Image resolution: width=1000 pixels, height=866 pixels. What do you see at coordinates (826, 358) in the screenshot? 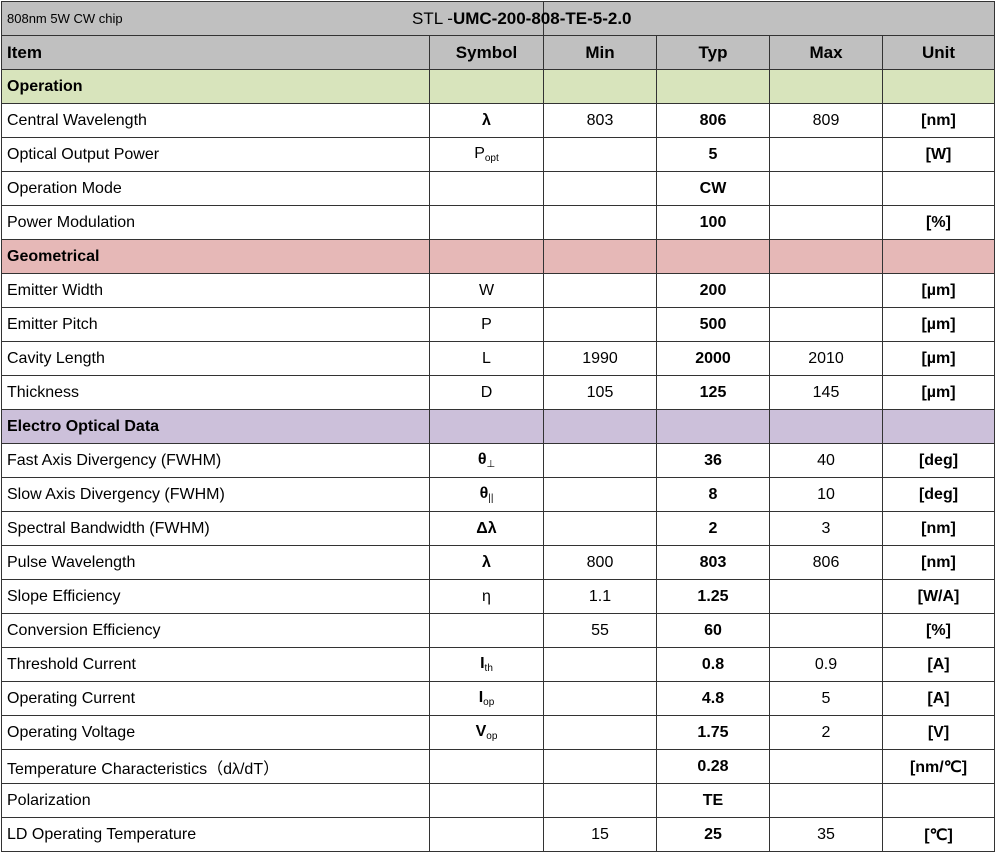
I see `max-value: 2010` at bounding box center [826, 358].